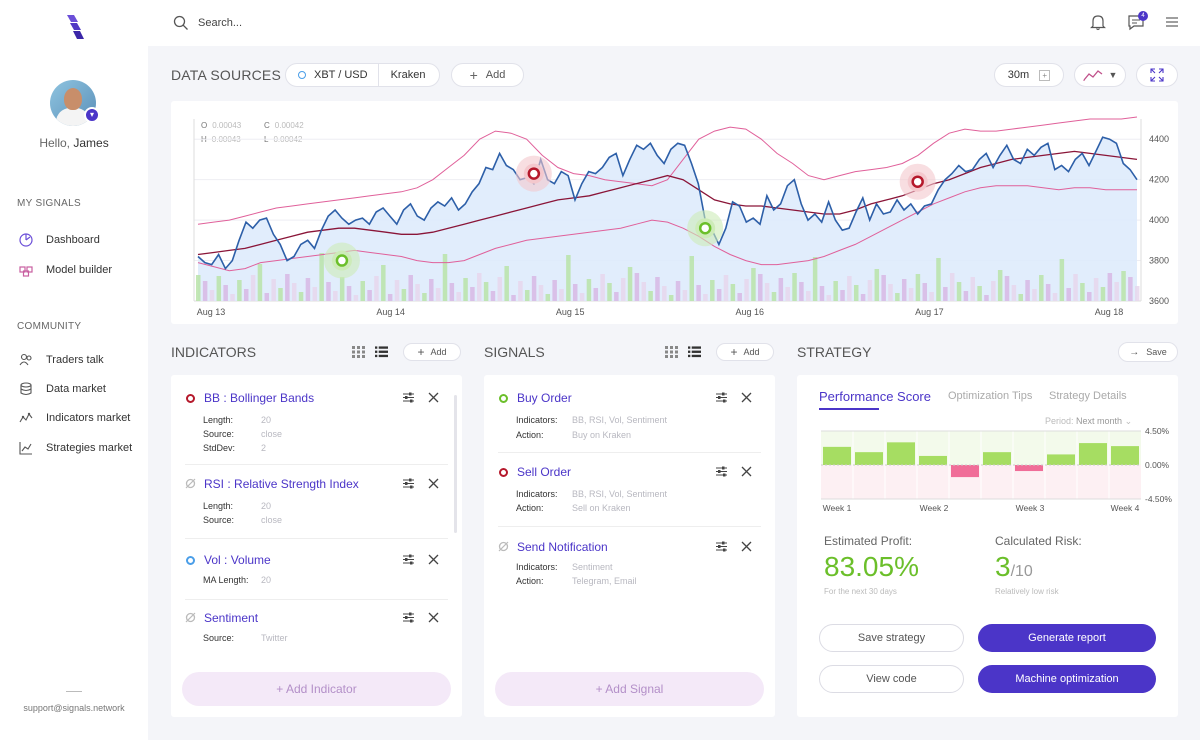 The image size is (1200, 740). Describe the element at coordinates (432, 352) in the screenshot. I see `add-indicator-small-button: + Add` at that location.